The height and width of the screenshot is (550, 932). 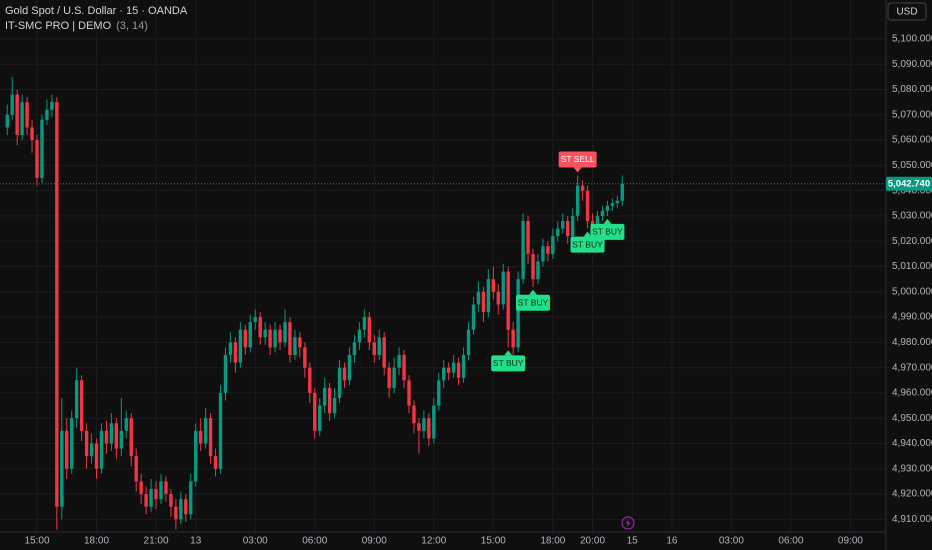 I want to click on x-tick-label: 18:00, so click(x=552, y=541).